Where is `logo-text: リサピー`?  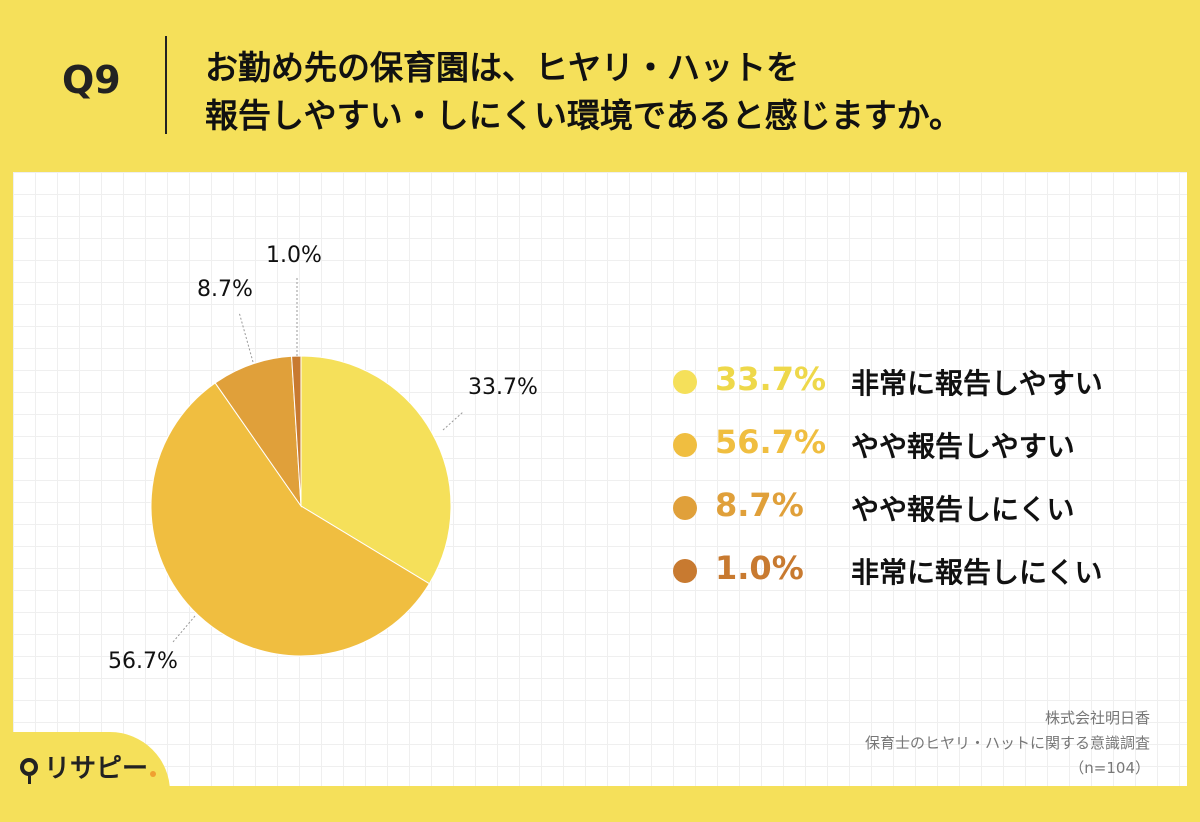
logo-text: リサピー is located at coordinates (96, 769).